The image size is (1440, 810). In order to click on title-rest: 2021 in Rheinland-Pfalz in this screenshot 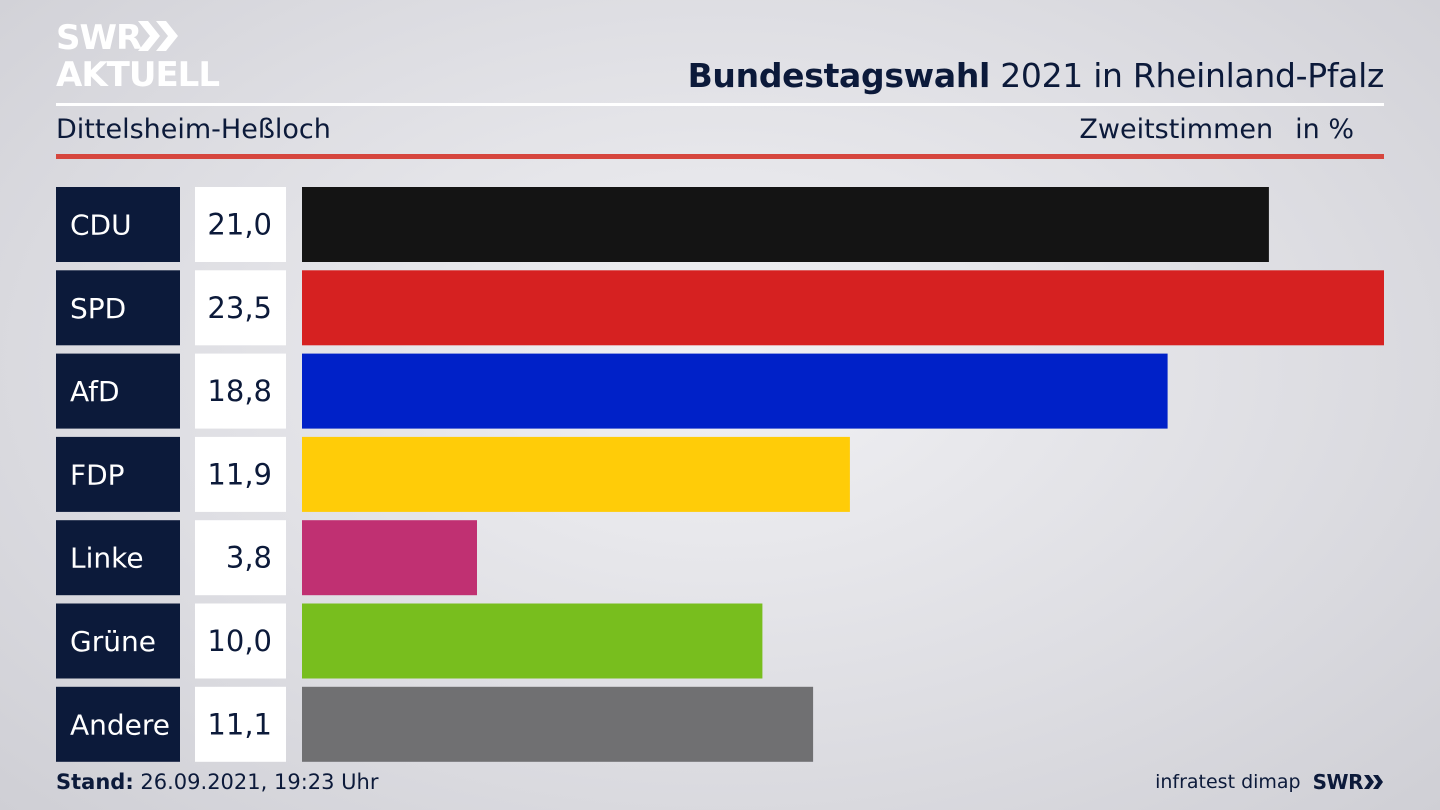, I will do `click(1187, 75)`.